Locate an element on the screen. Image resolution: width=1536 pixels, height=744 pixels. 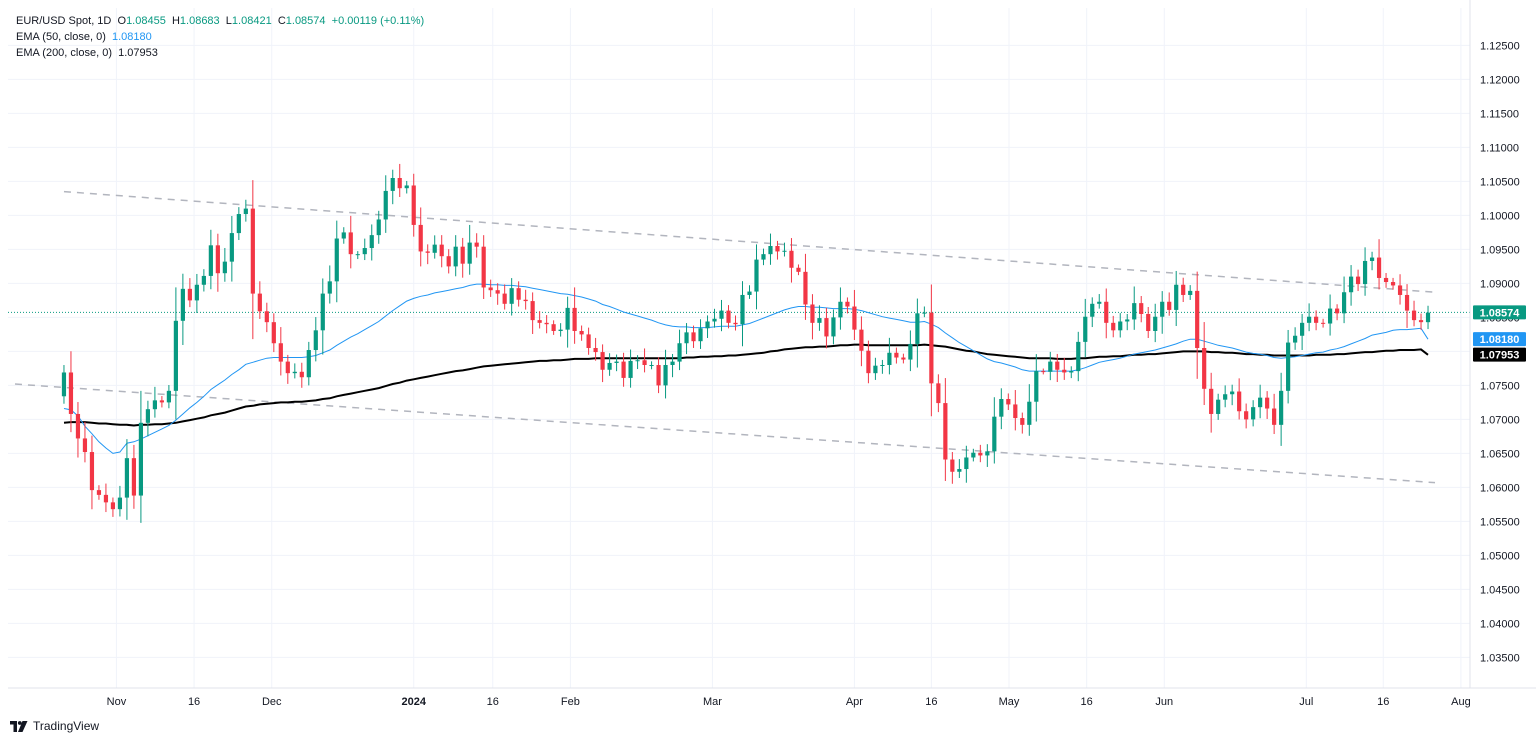
legend-symbol: EUR/USD Spot, 1D is located at coordinates (64, 21).